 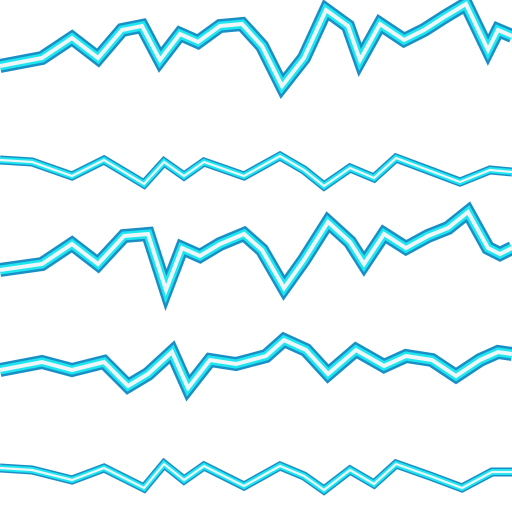 I want to click on bolt-mid-glow, so click(x=256, y=171).